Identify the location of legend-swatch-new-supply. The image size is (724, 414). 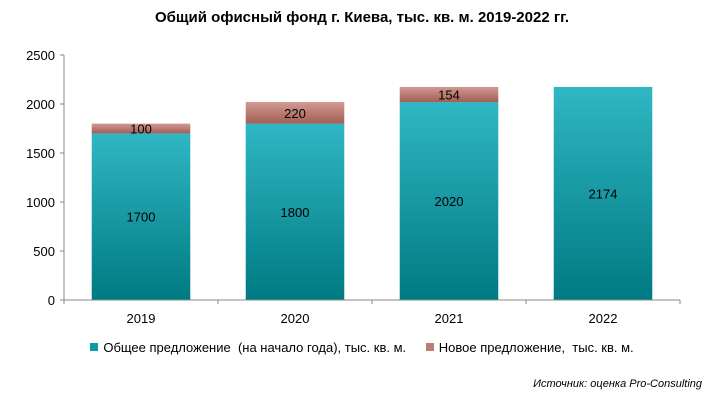
(429, 347).